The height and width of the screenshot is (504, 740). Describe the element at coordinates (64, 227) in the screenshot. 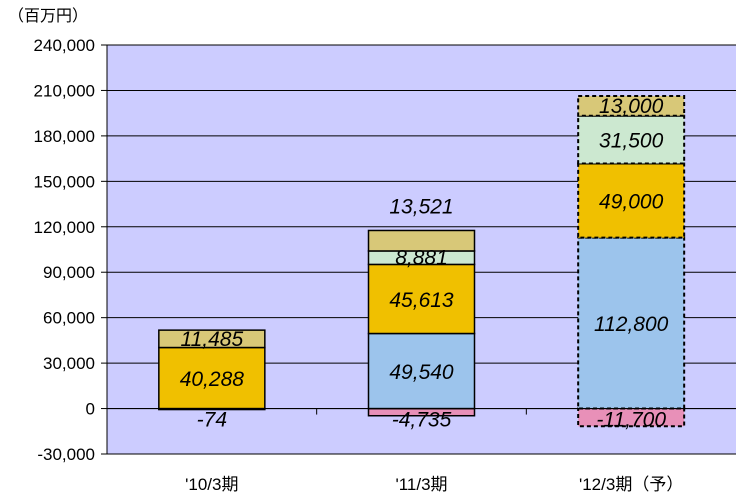

I see `y-tick-label: 120,000` at that location.